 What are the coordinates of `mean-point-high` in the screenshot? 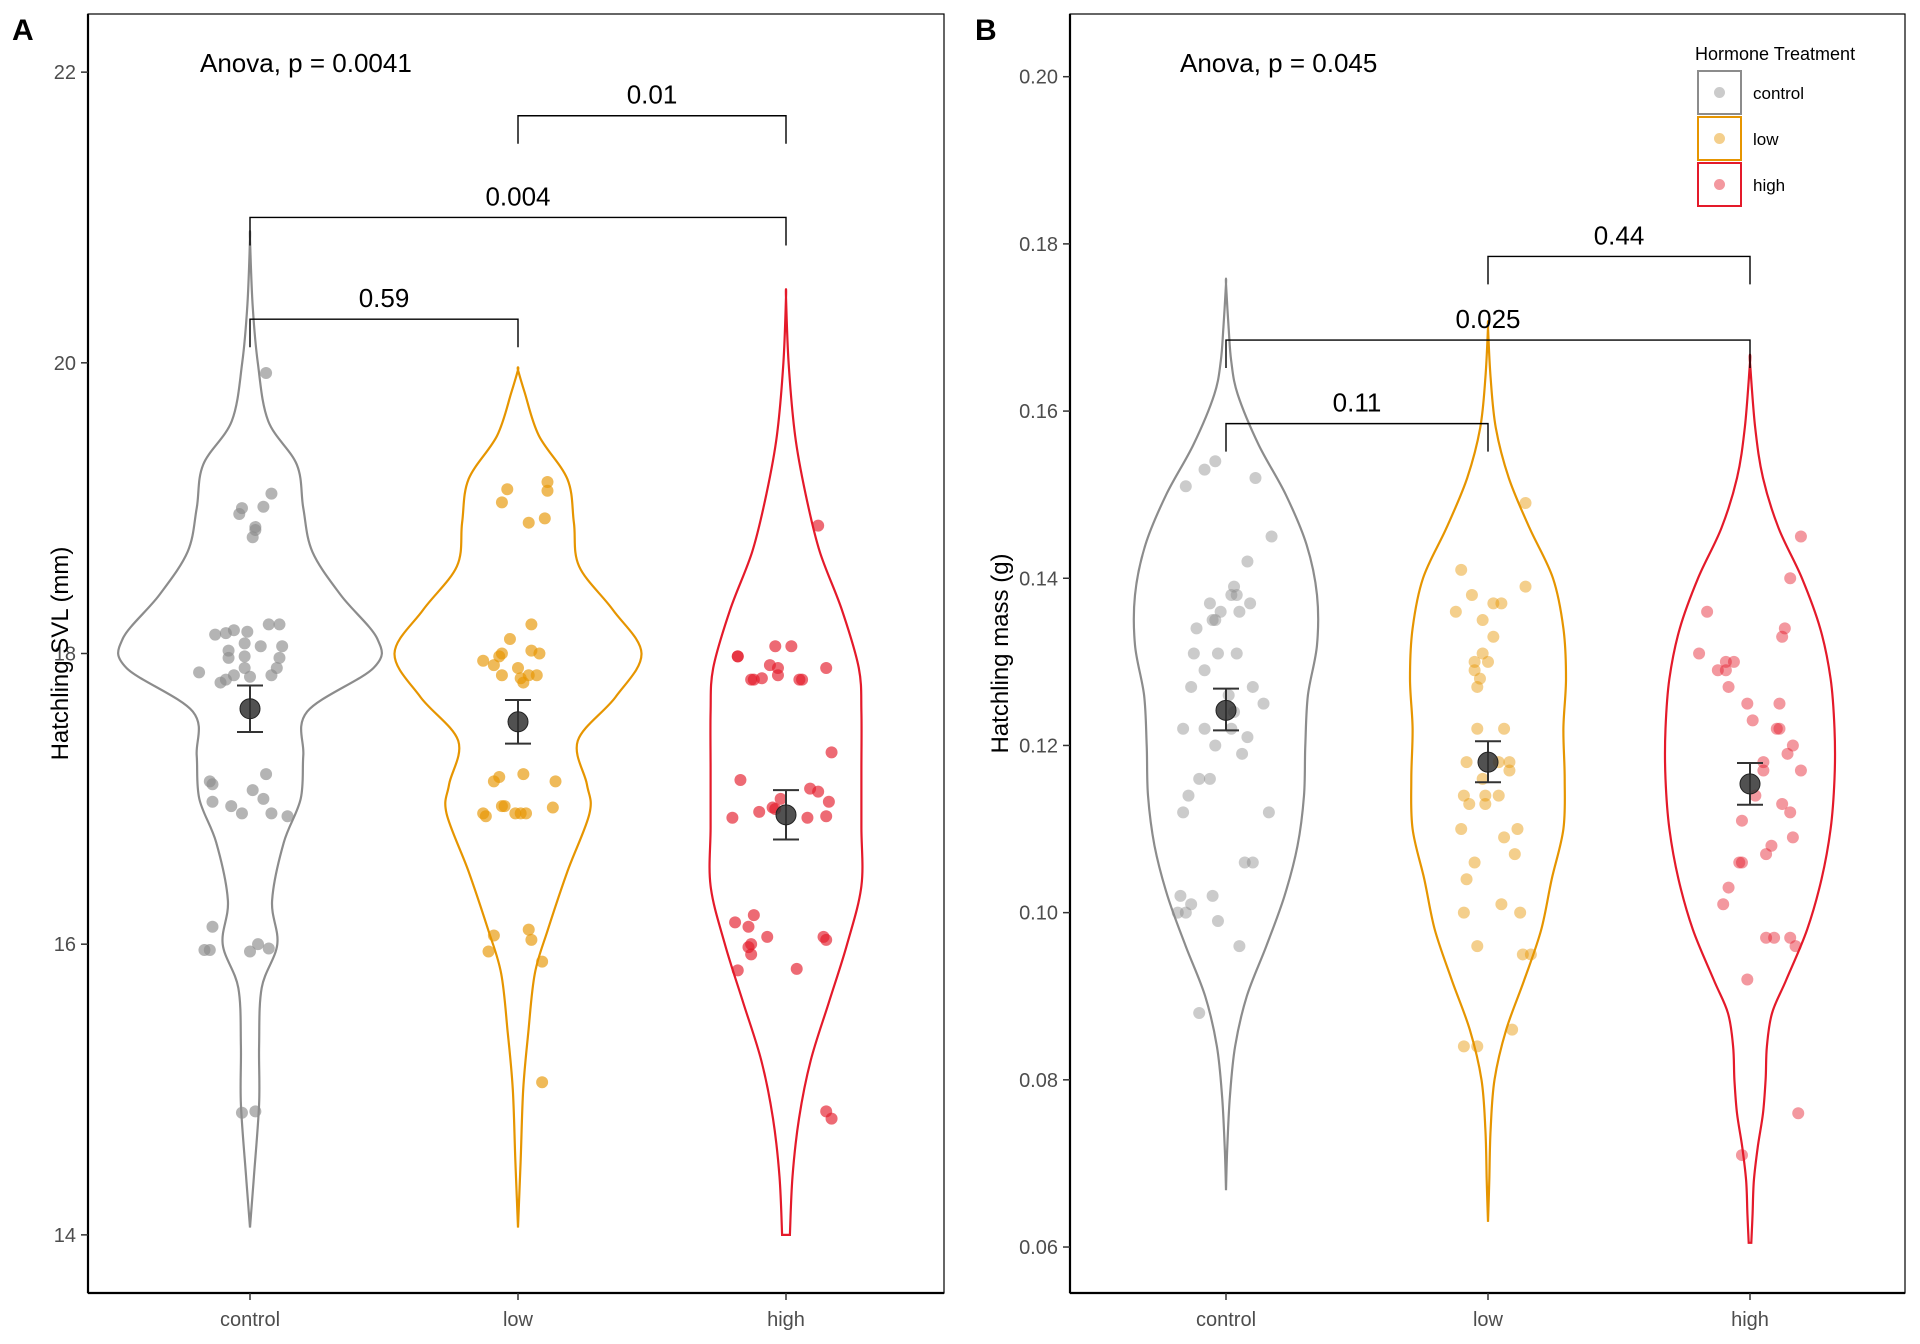 It's located at (1750, 784).